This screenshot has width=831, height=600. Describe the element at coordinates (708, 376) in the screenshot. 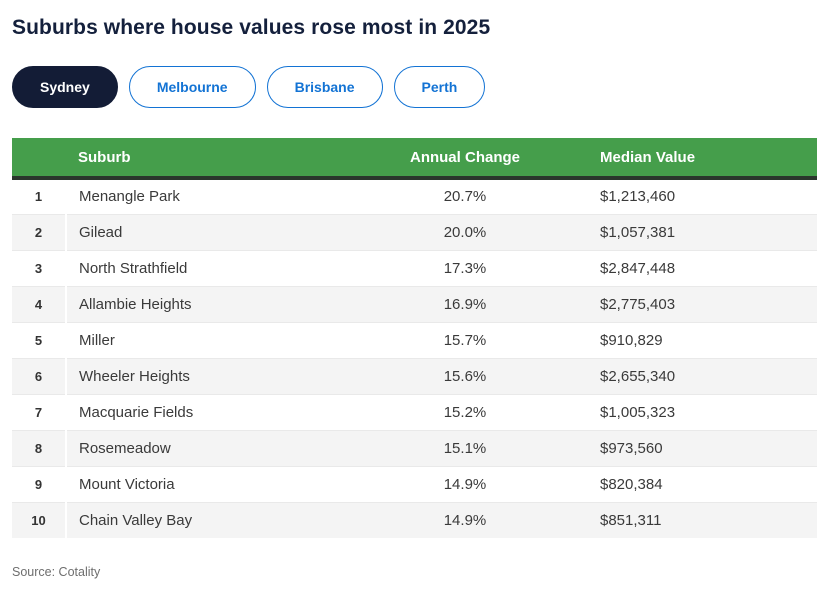

I see `median-value-cell: $2,655,340` at that location.